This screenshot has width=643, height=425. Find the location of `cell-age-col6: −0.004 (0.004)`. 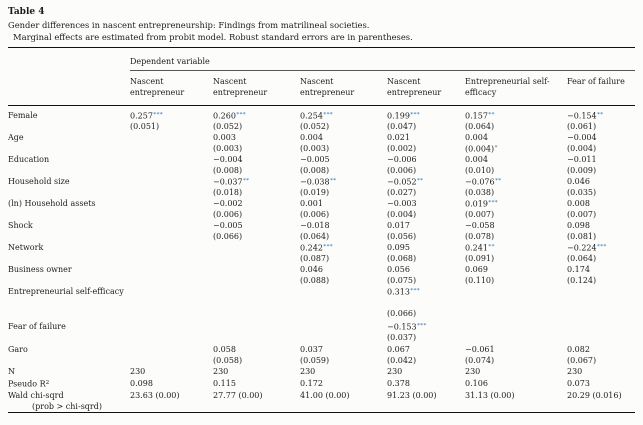

cell-age-col6: −0.004 (0.004) is located at coordinates (582, 143).